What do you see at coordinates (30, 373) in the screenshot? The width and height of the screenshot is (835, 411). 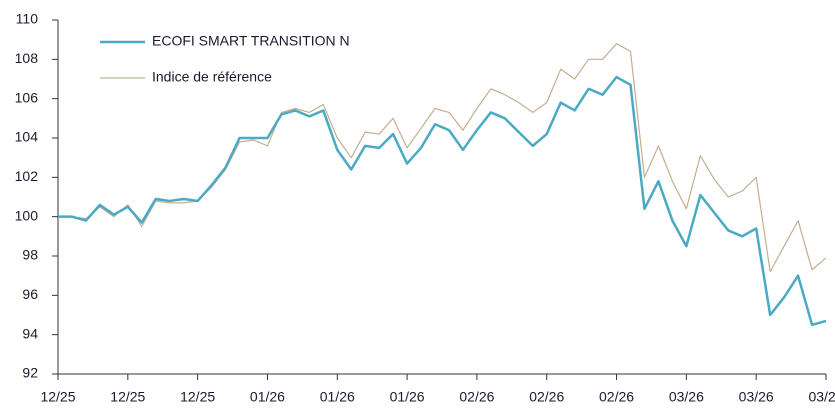 I see `y-tick-label: 92` at bounding box center [30, 373].